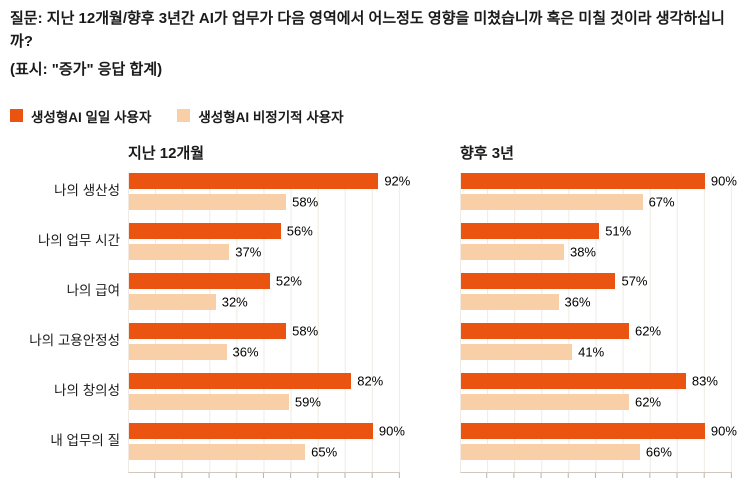 This screenshot has height=494, width=745. I want to click on category-label: 나의 업무 시간, so click(78, 241).